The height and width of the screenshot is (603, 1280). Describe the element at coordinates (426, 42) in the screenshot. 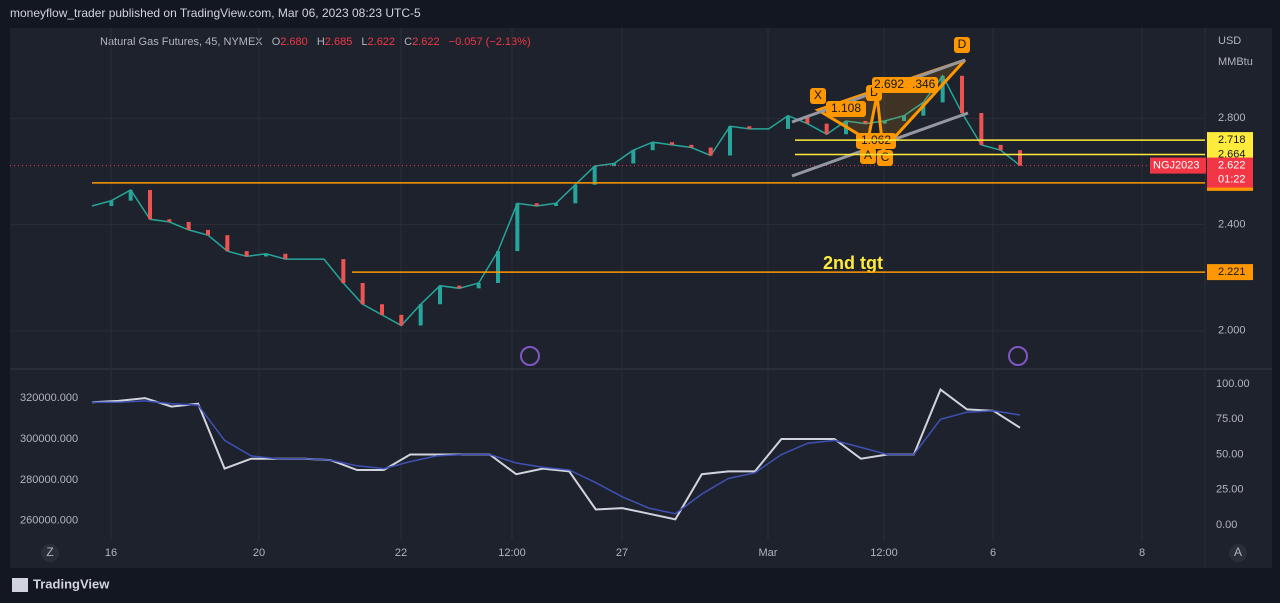

I see `c: 2.622` at that location.